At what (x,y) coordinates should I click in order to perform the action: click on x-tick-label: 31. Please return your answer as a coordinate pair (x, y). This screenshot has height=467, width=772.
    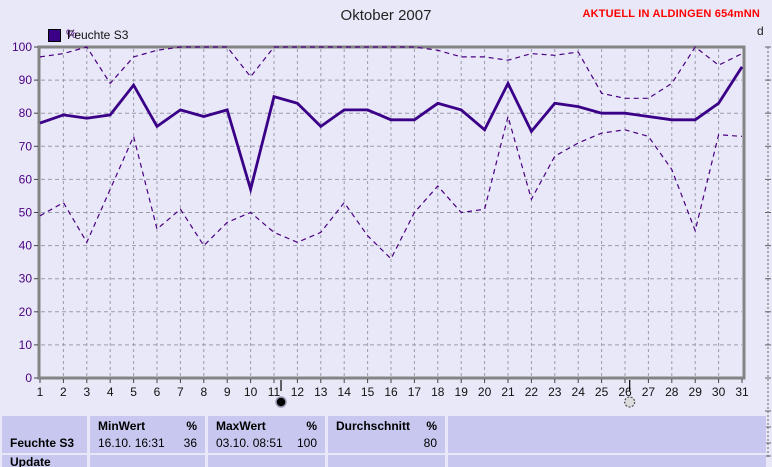
    Looking at the image, I should click on (742, 392).